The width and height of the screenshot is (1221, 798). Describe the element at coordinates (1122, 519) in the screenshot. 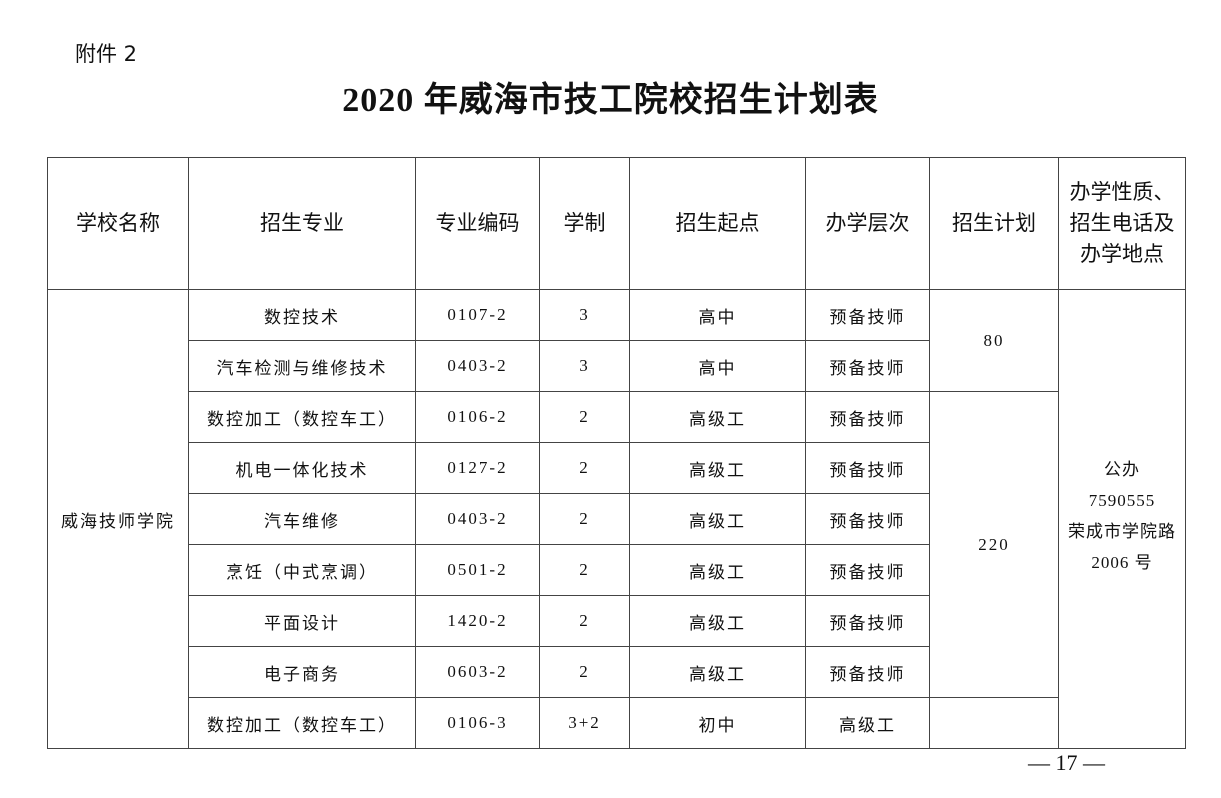

I see `cell-info: 公办 7590555 荣成市学院路 2006 号` at that location.